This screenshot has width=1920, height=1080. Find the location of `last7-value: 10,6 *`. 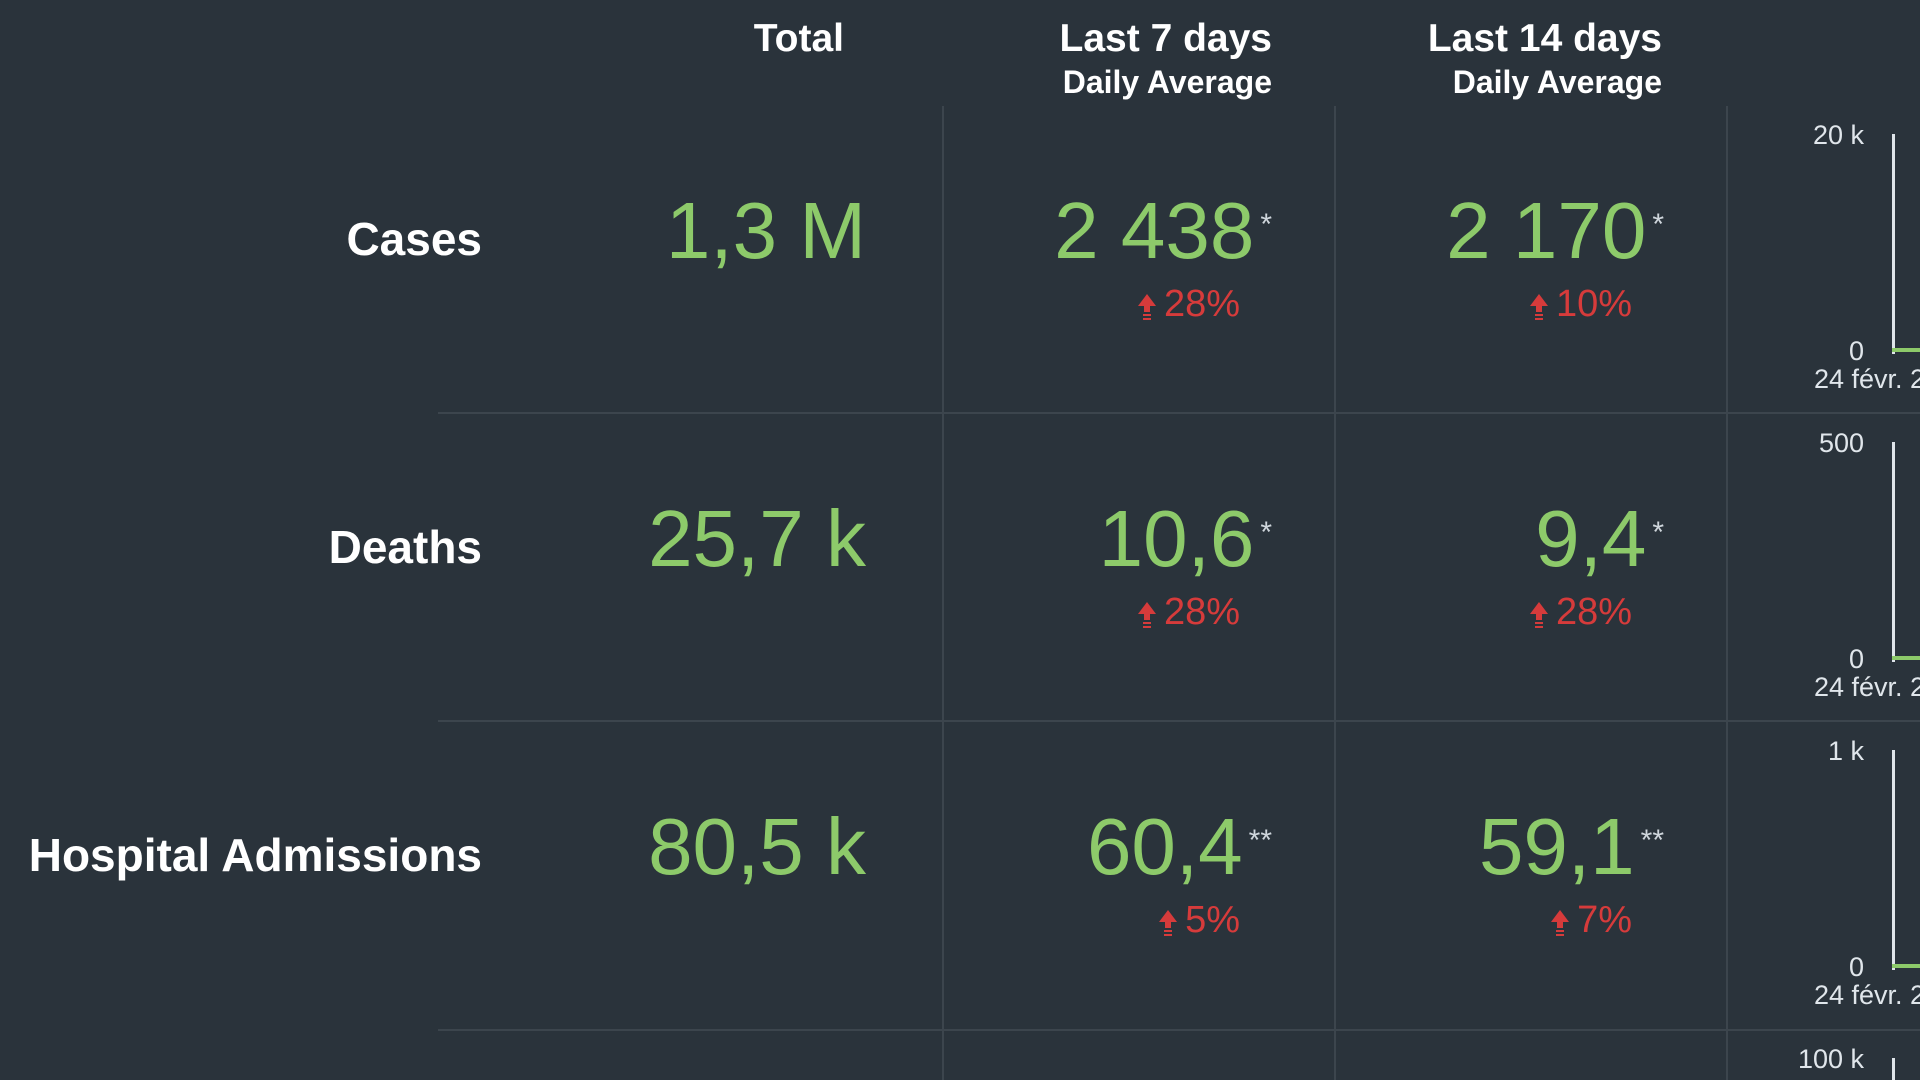

last7-value: 10,6 * is located at coordinates (1185, 538).